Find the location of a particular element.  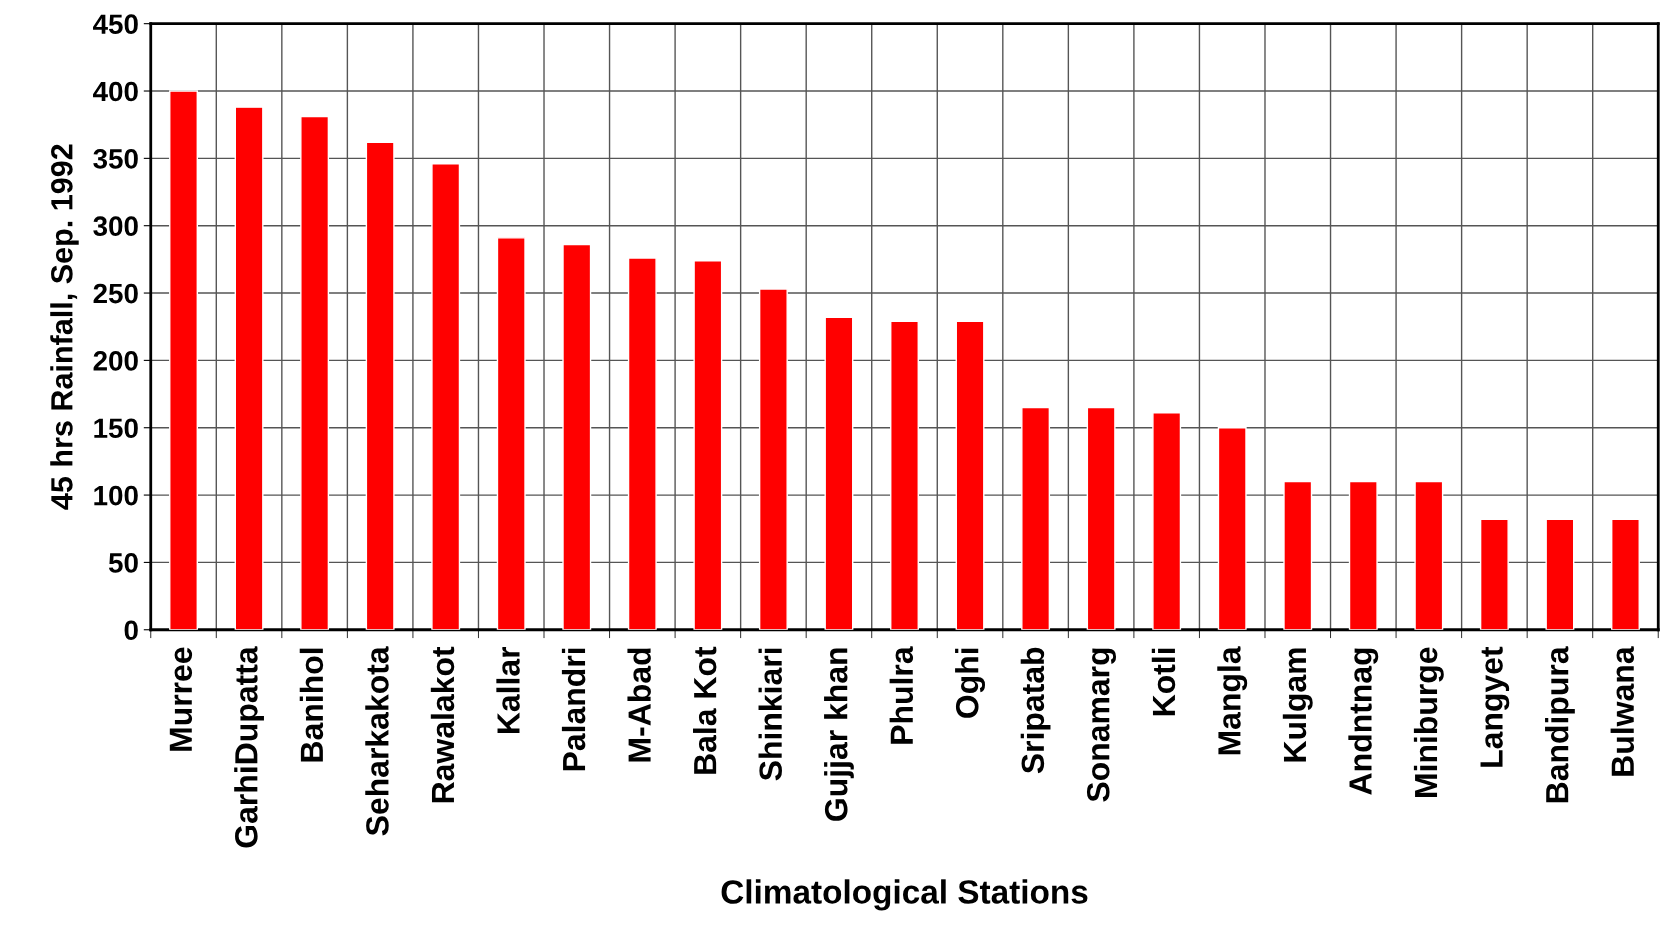

x-tick-label: Bulwana is located at coordinates (1622, 711).